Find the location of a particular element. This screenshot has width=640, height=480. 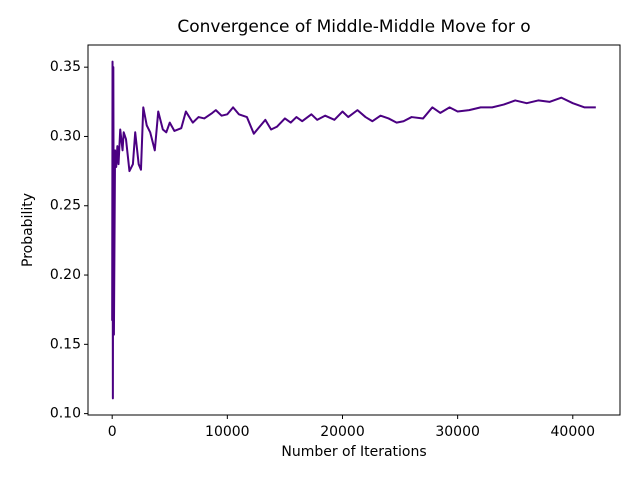

y-tick-label: 0.20 is located at coordinates (65, 275).